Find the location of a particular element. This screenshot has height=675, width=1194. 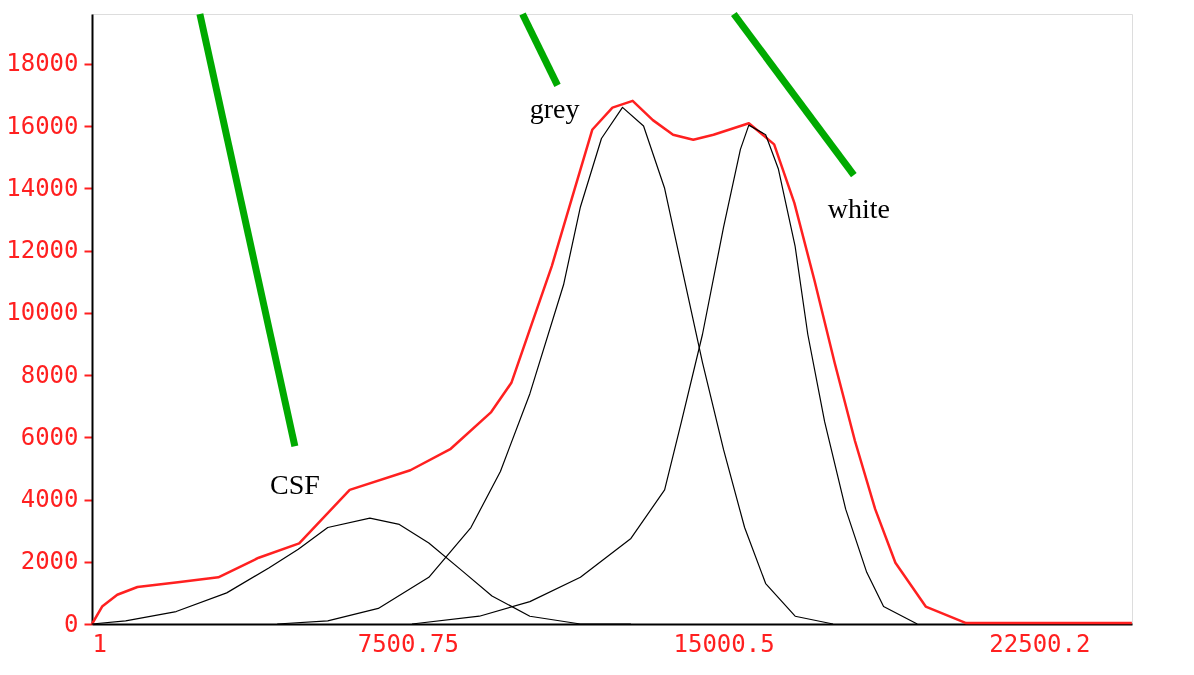

y-tick-label: 16000 is located at coordinates (42, 125).